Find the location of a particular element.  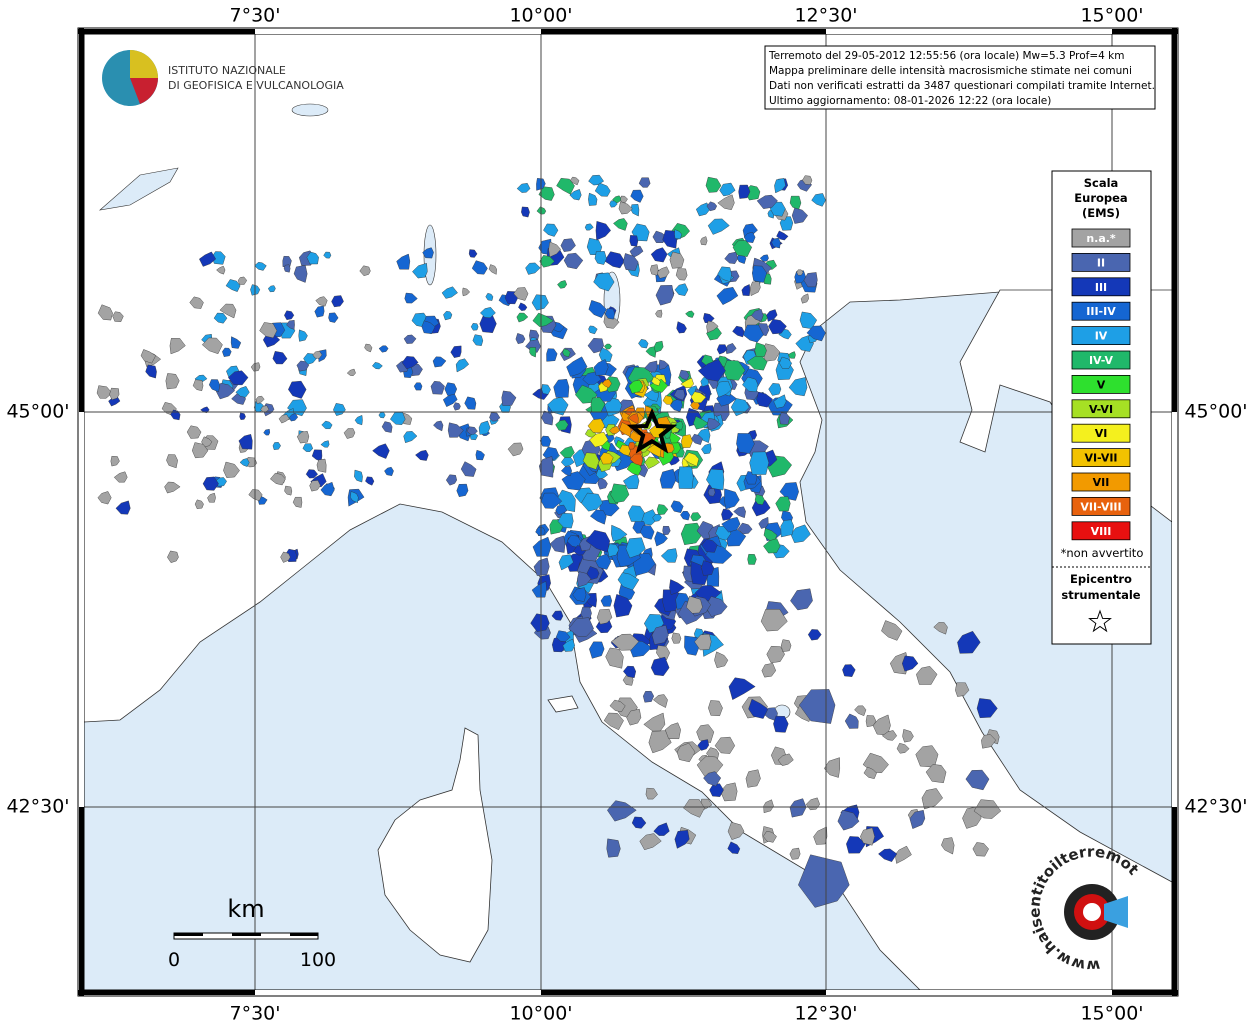

longitude-label: 15°00' is located at coordinates (1111, 16).